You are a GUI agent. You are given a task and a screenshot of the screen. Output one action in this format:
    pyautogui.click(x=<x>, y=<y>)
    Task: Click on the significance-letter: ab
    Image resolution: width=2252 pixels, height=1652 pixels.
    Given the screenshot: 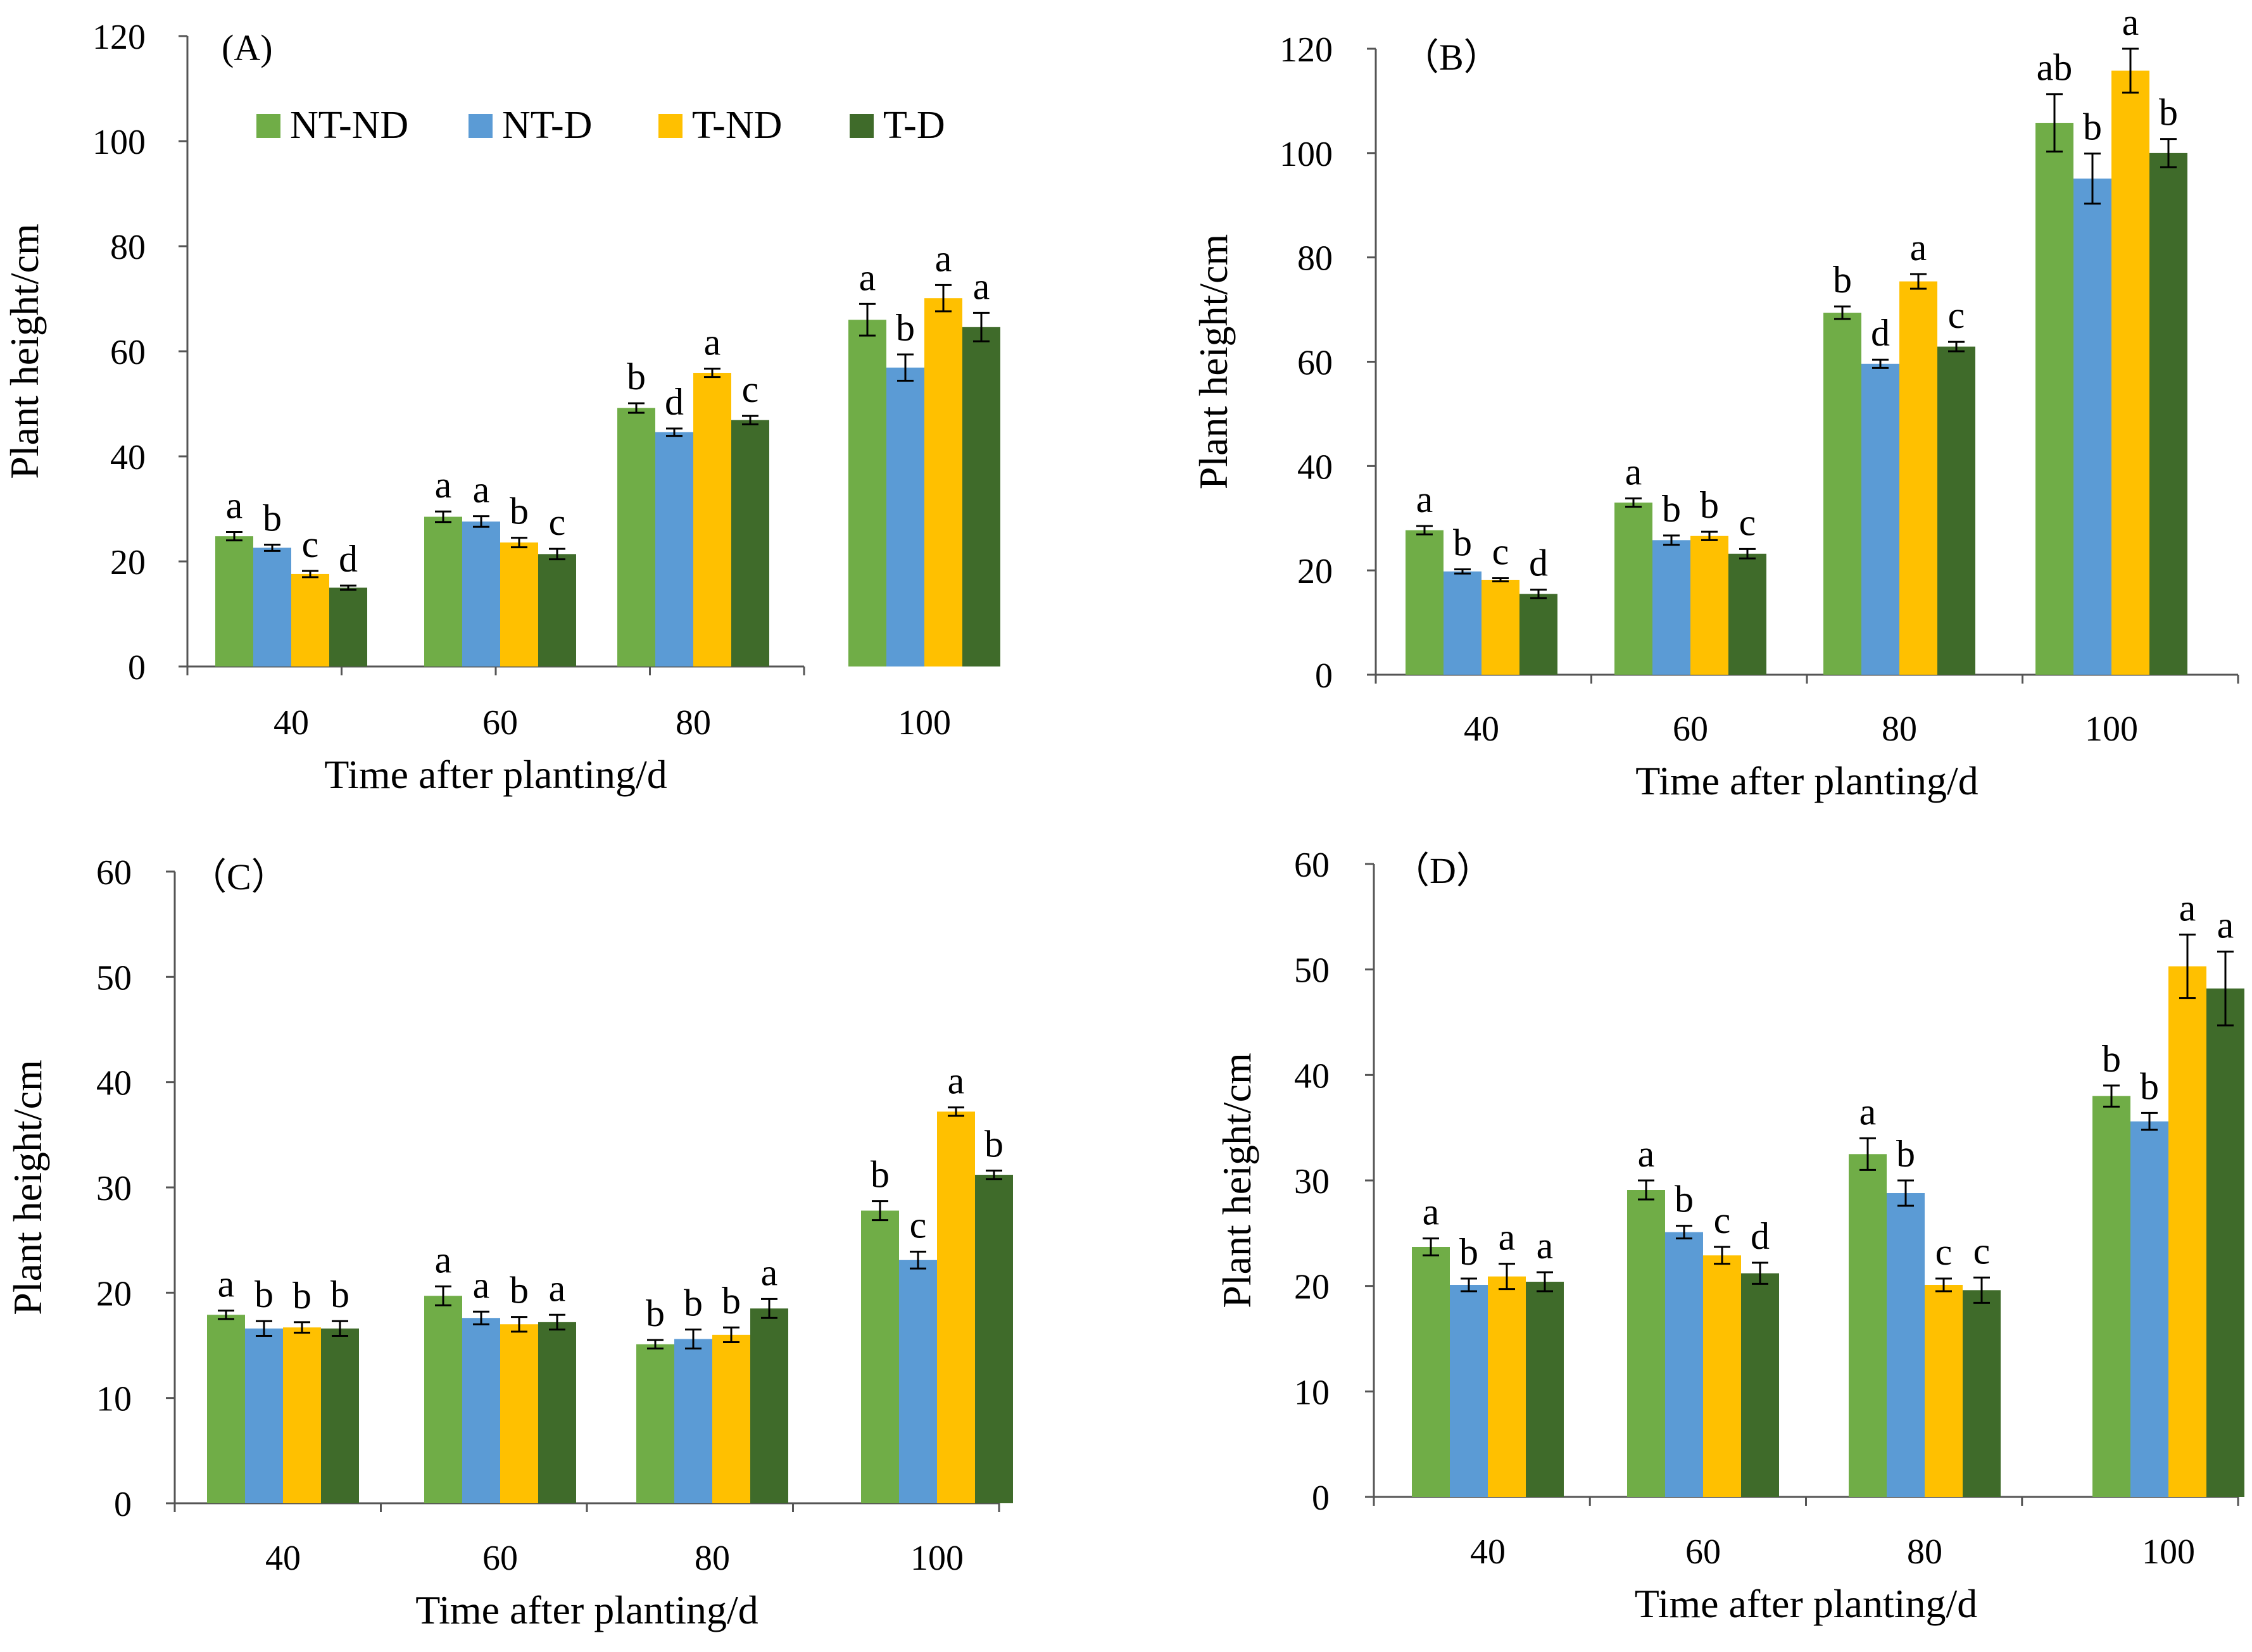 What is the action you would take?
    pyautogui.click(x=2055, y=68)
    